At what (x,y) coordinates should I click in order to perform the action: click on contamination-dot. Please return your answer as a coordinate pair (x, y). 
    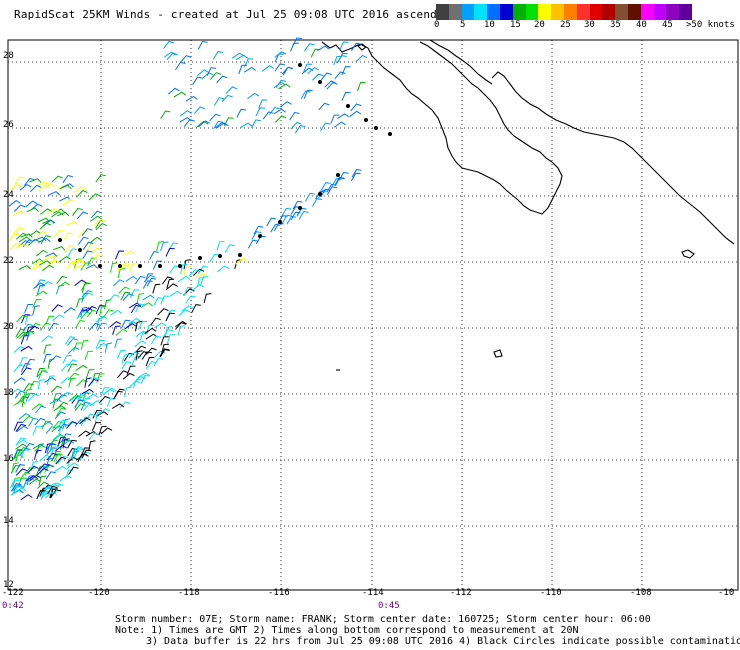
    Looking at the image, I should click on (320, 82).